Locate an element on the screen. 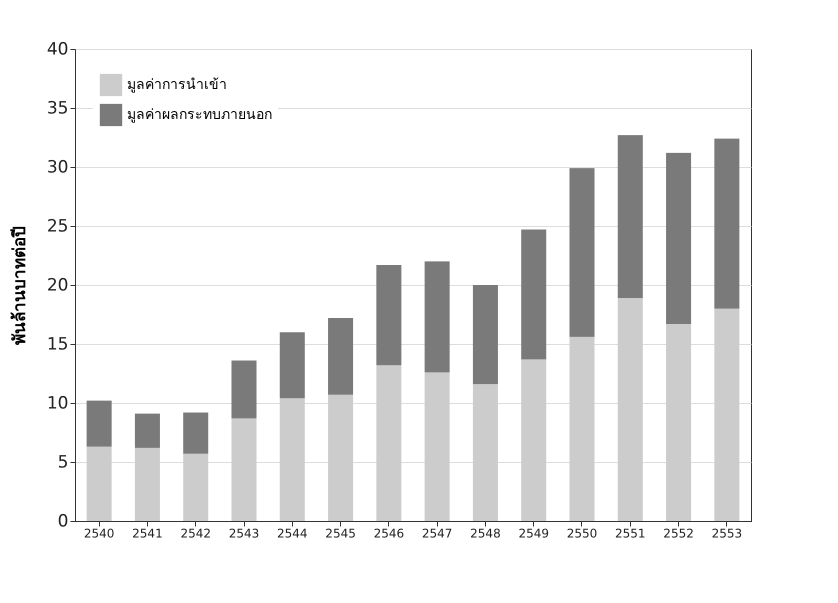 The width and height of the screenshot is (838, 603). x-tick-label: 2542 is located at coordinates (195, 533).